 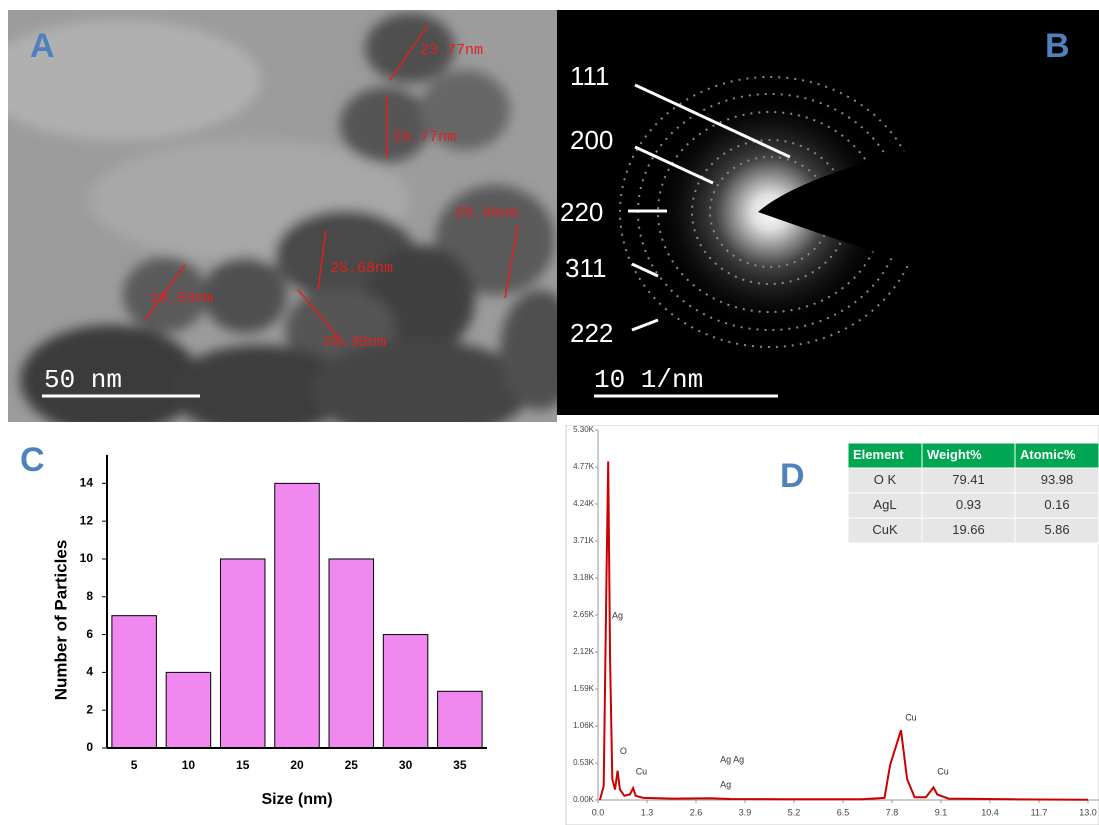 I want to click on scale-bar-label: 10 1/nm, so click(x=648, y=380).